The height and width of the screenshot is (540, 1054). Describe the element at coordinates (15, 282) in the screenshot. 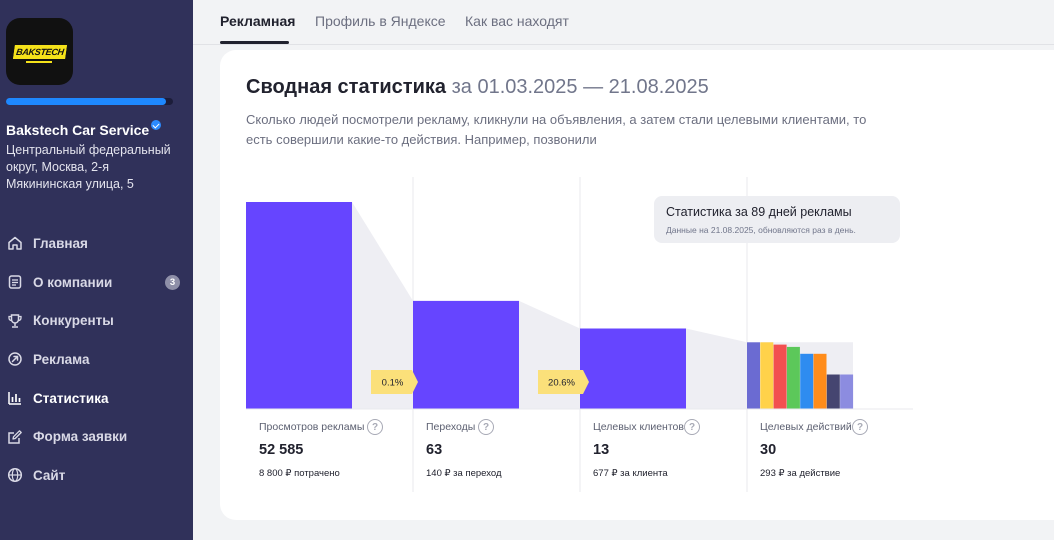

I see `document-icon` at that location.